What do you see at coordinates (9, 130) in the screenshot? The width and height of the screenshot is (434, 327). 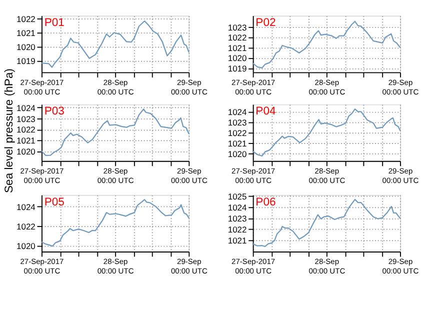 I see `y-axis-title: Sea level pressure (hPa)` at bounding box center [9, 130].